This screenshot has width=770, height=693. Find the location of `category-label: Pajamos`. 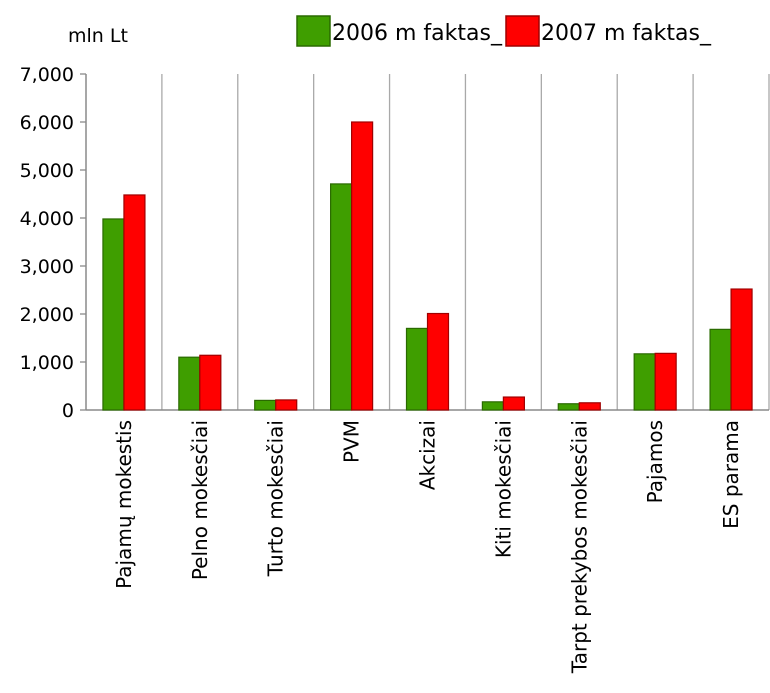

category-label: Pajamos is located at coordinates (655, 461).